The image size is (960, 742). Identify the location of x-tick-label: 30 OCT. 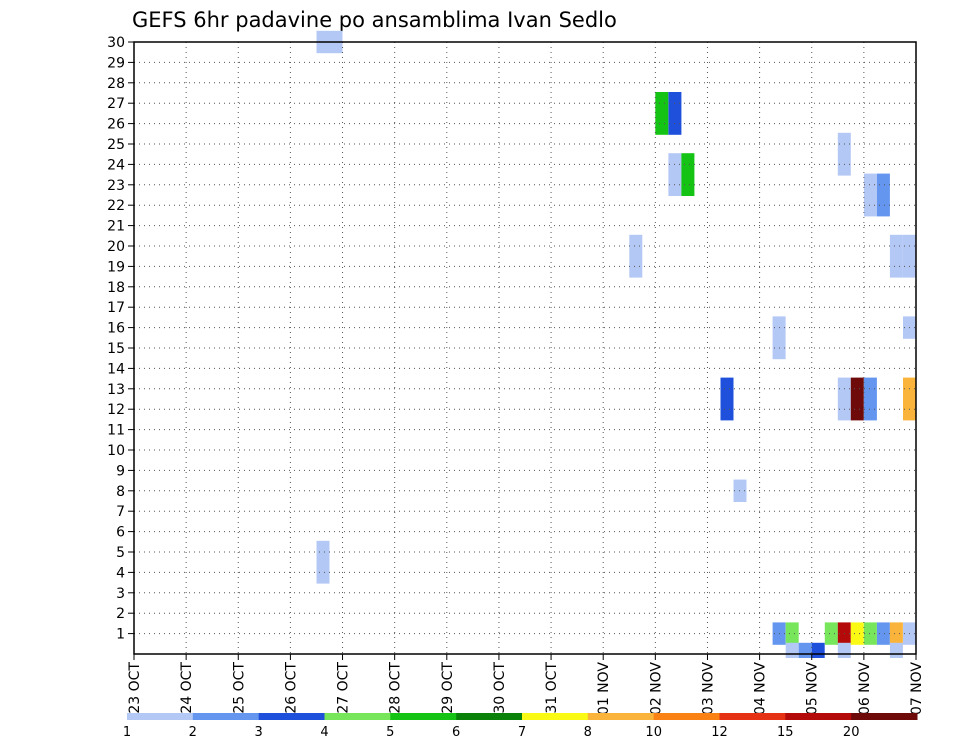
(500, 688).